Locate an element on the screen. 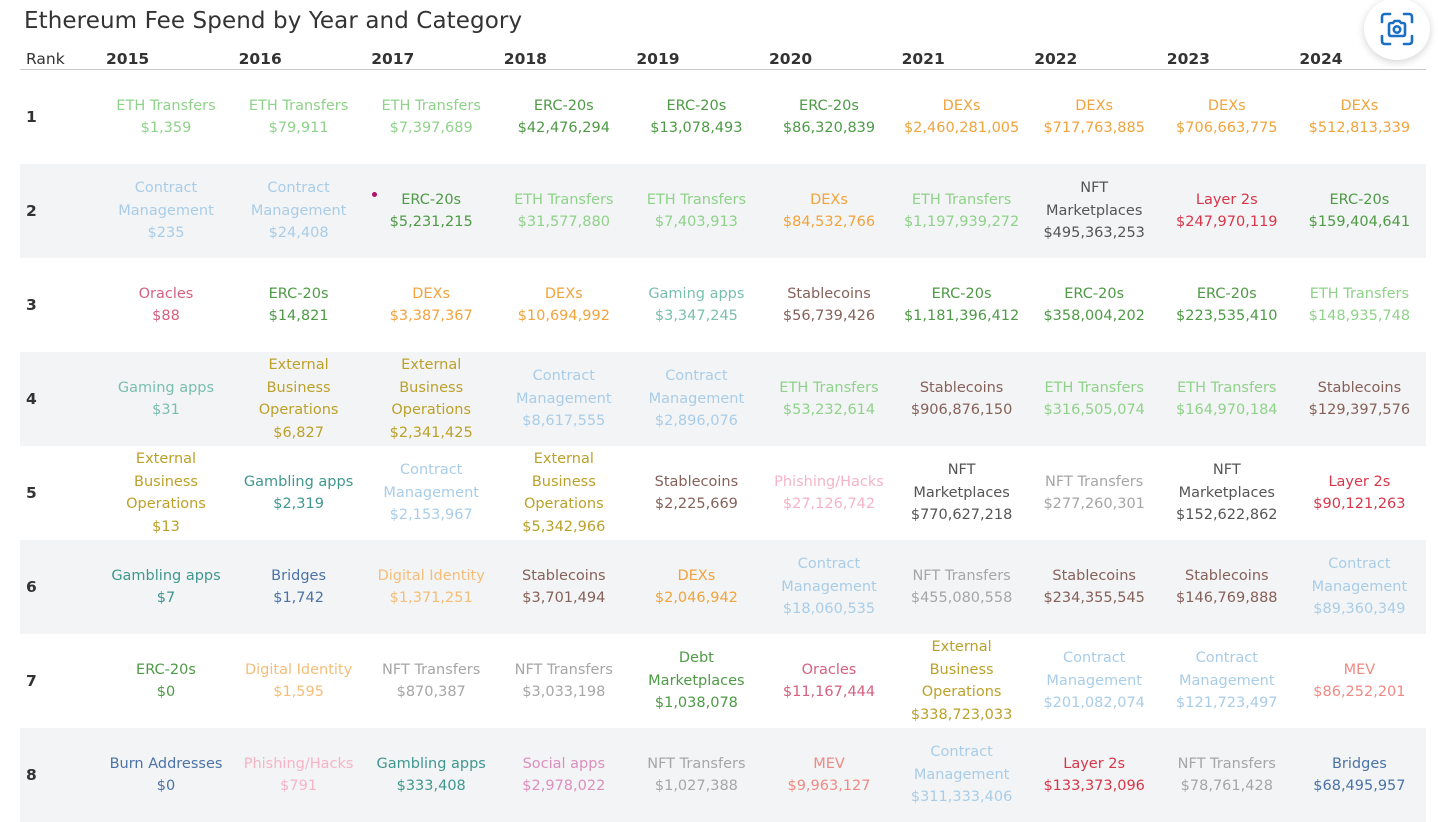  fee-value: $906,876,150 is located at coordinates (961, 410).